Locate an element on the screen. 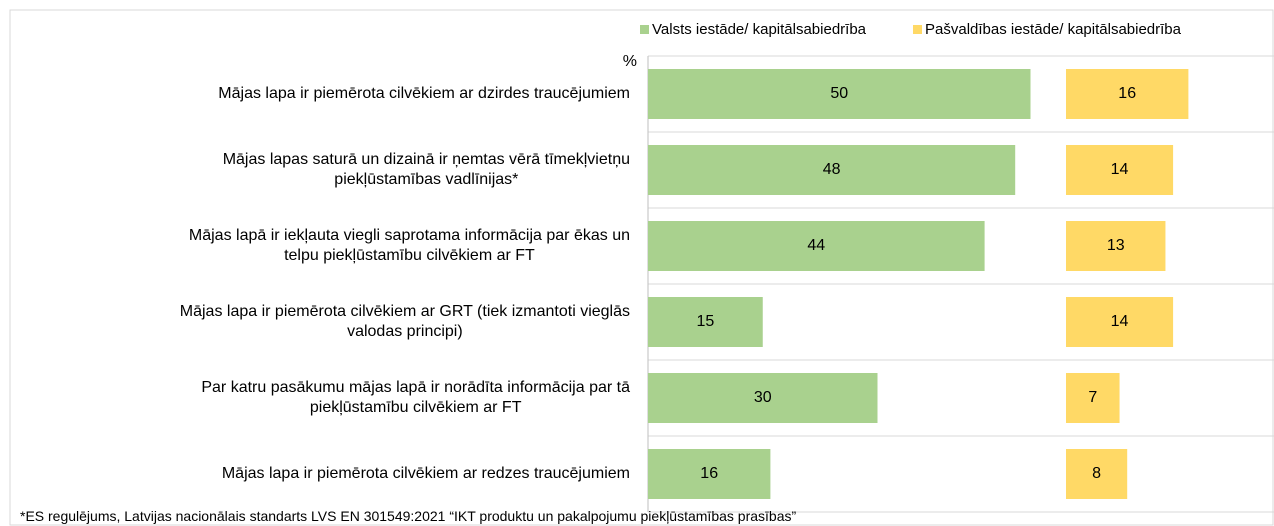  value-label: 8 is located at coordinates (1096, 473).